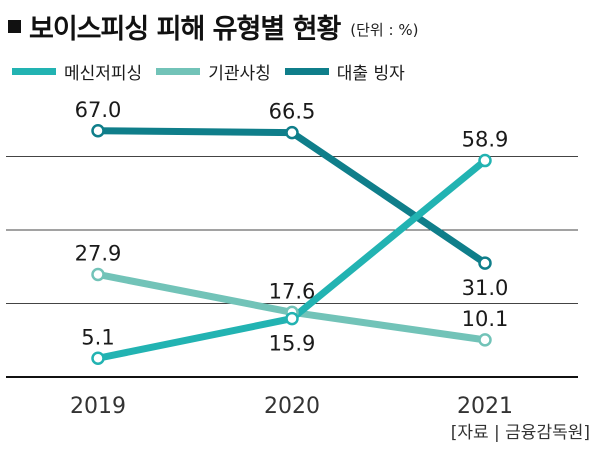  Describe the element at coordinates (185, 29) in the screenshot. I see `chart-title: 보이스피싱 피해 유형별 현황` at that location.